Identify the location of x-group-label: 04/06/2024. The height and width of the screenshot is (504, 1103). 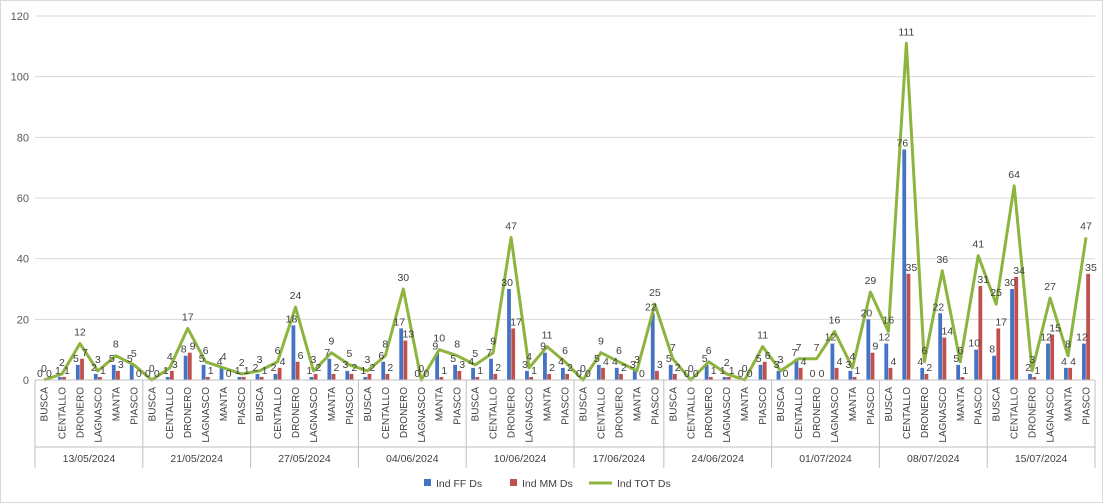
(412, 459).